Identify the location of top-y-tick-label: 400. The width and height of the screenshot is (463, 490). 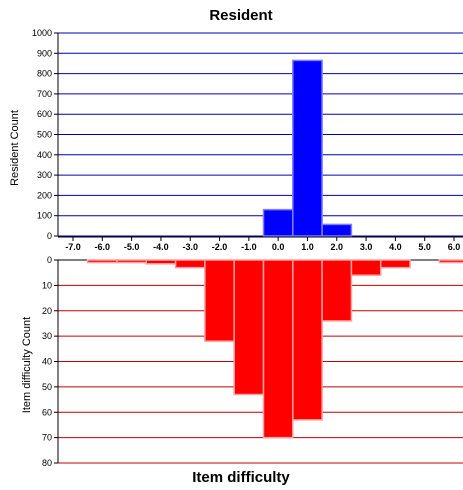
(44, 155).